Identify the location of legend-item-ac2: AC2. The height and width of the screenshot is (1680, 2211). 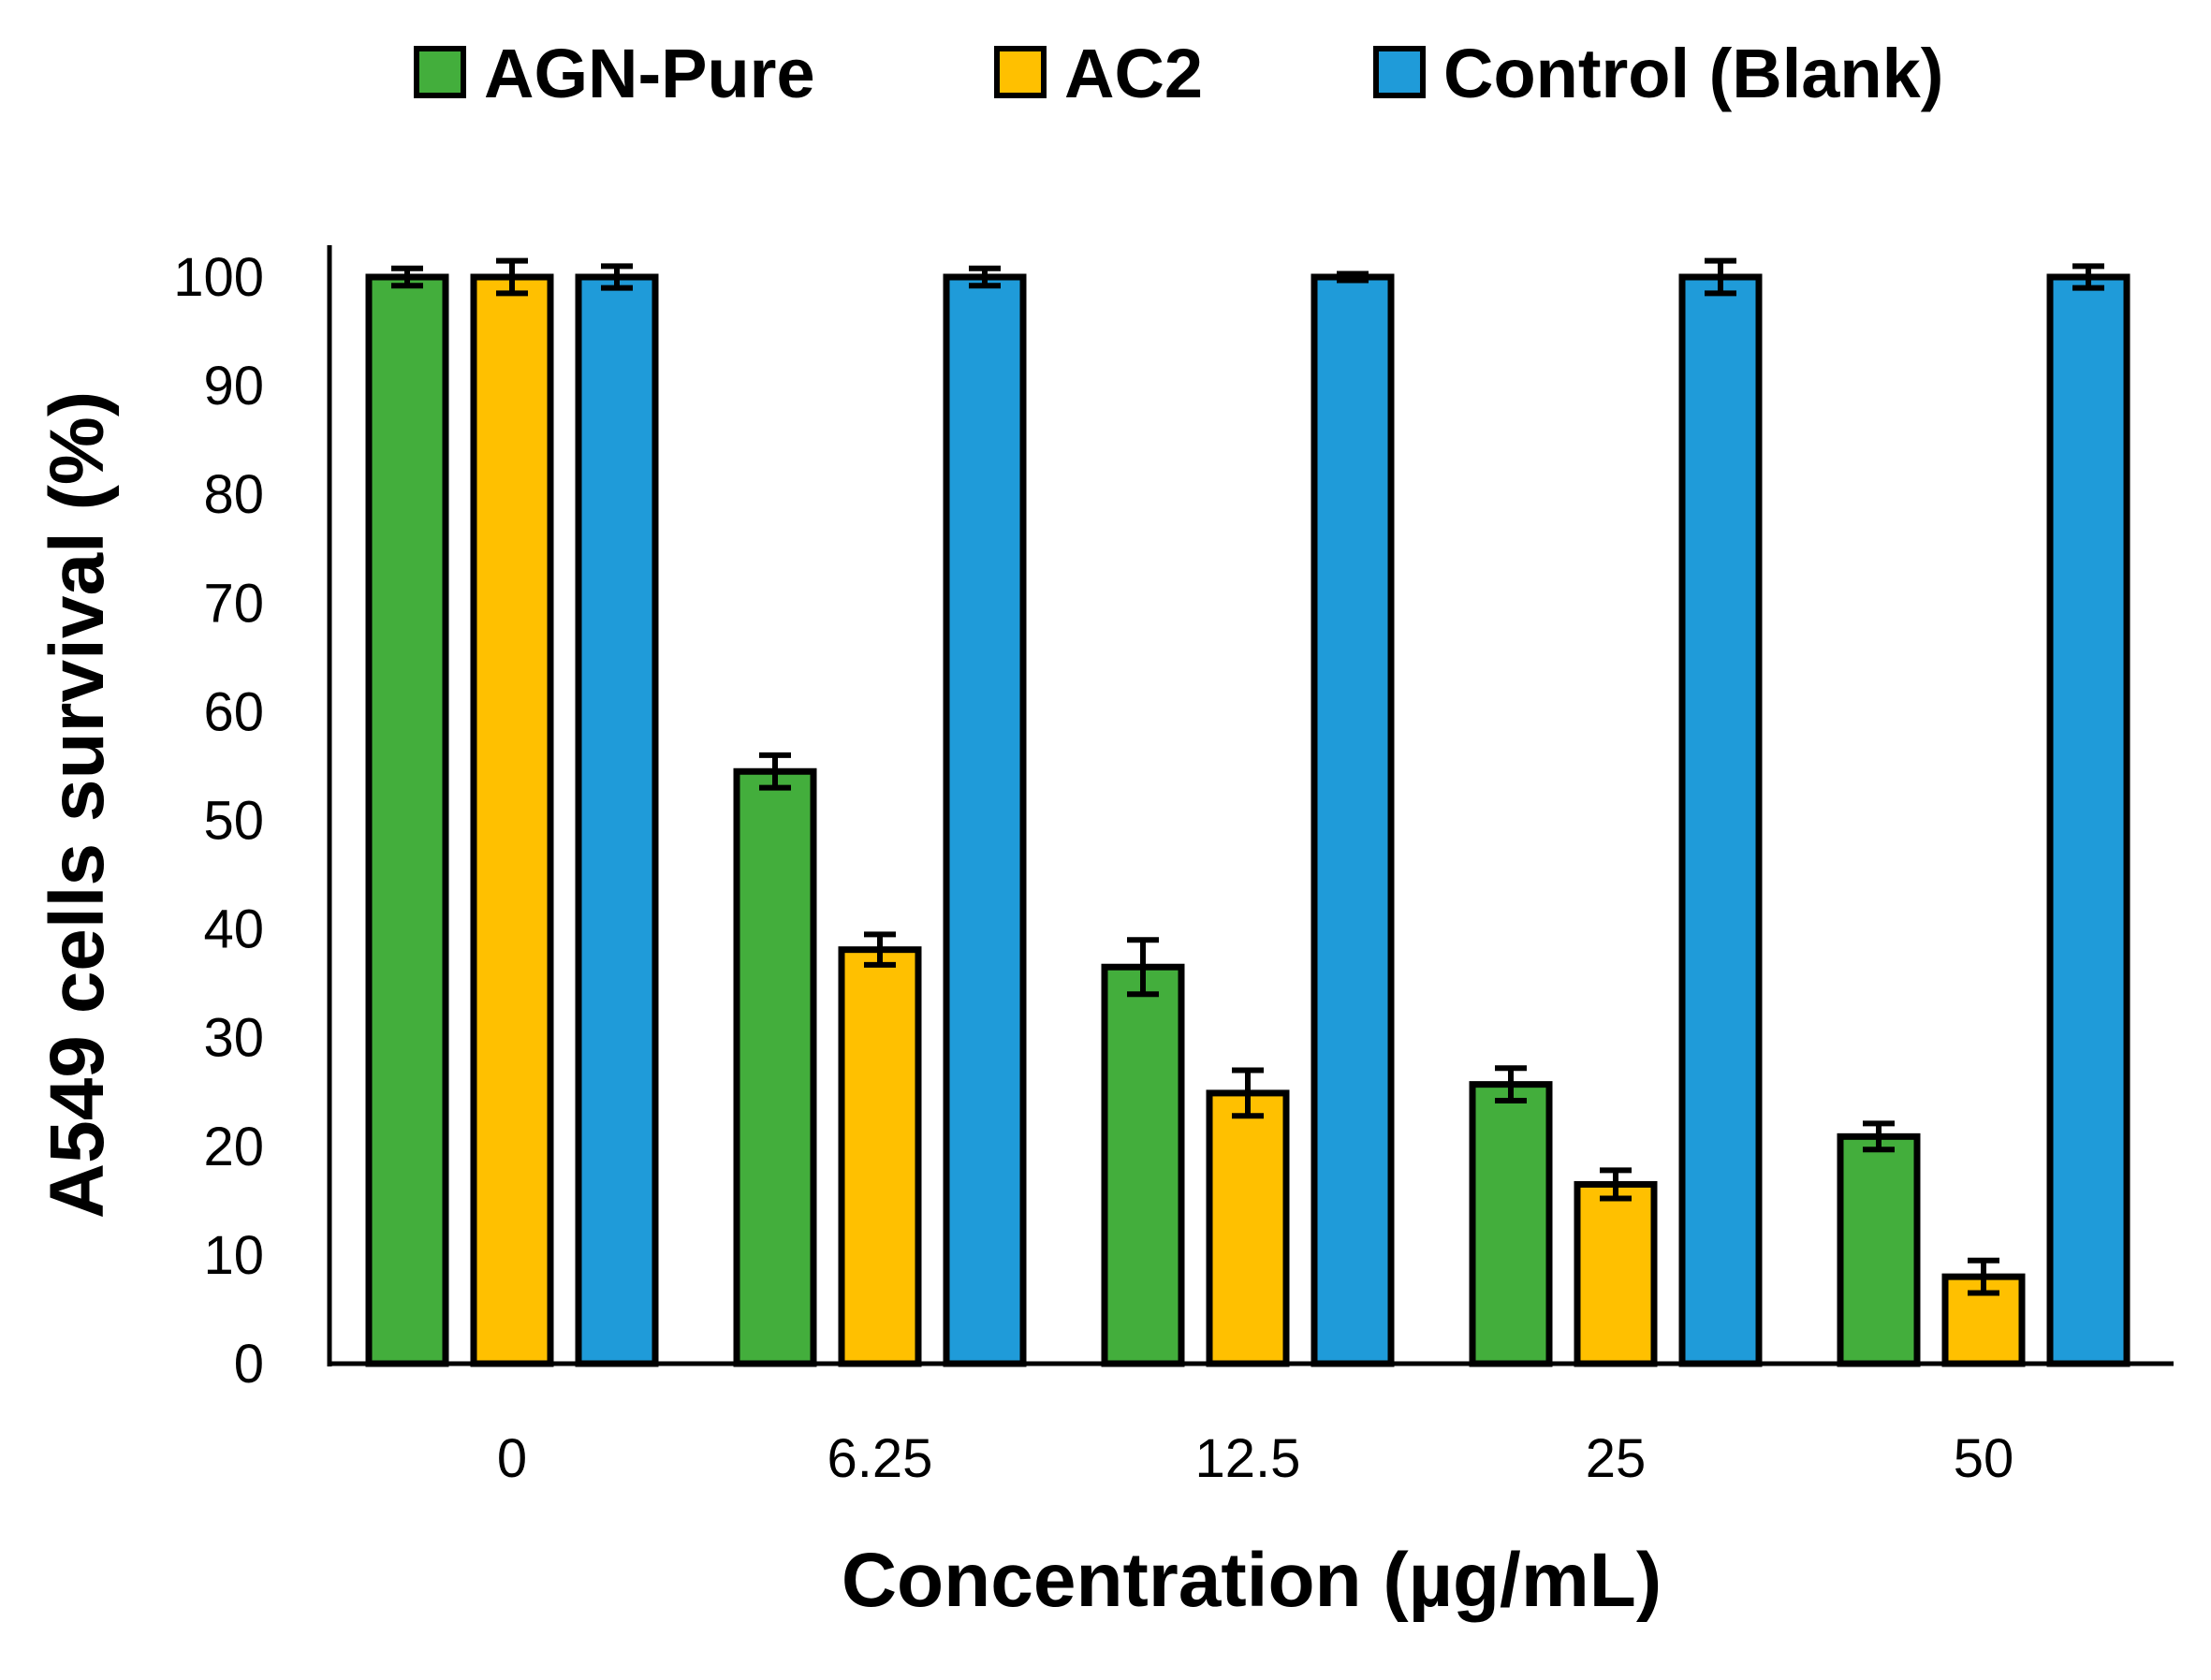
(1098, 73).